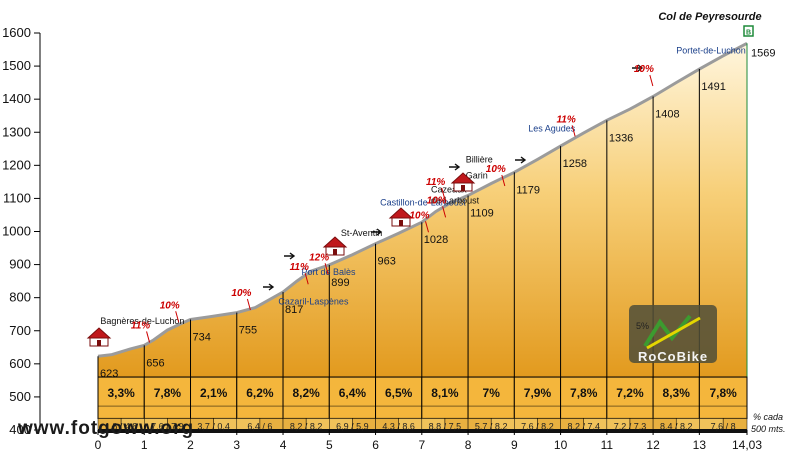  I want to click on gradient-label: 7,9%, so click(538, 393).